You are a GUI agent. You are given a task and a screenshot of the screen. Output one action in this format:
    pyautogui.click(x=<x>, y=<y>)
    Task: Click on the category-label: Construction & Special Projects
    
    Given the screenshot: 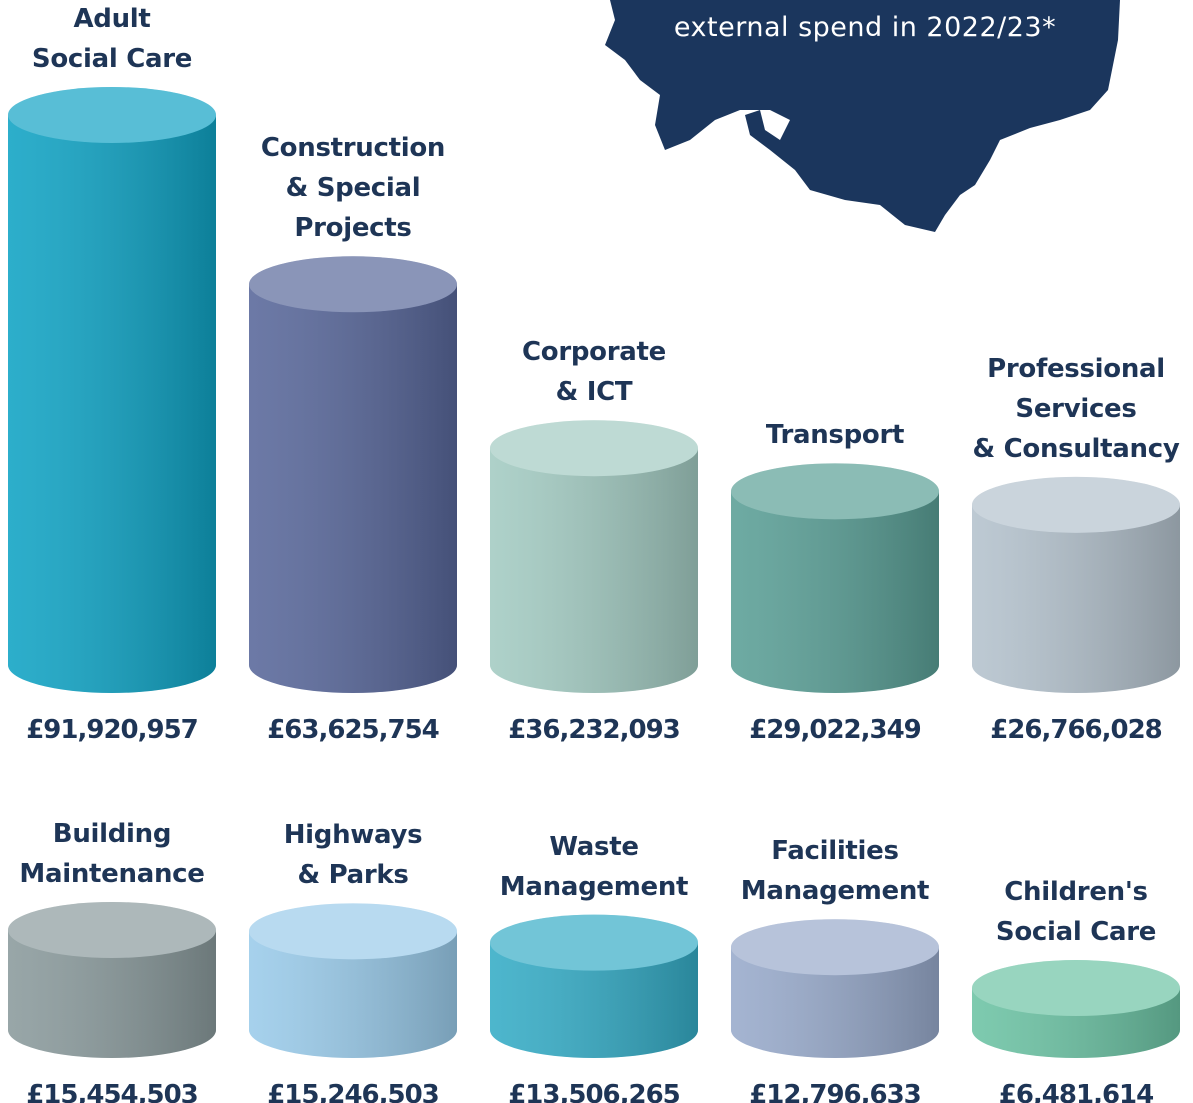 What is the action you would take?
    pyautogui.click(x=353, y=188)
    